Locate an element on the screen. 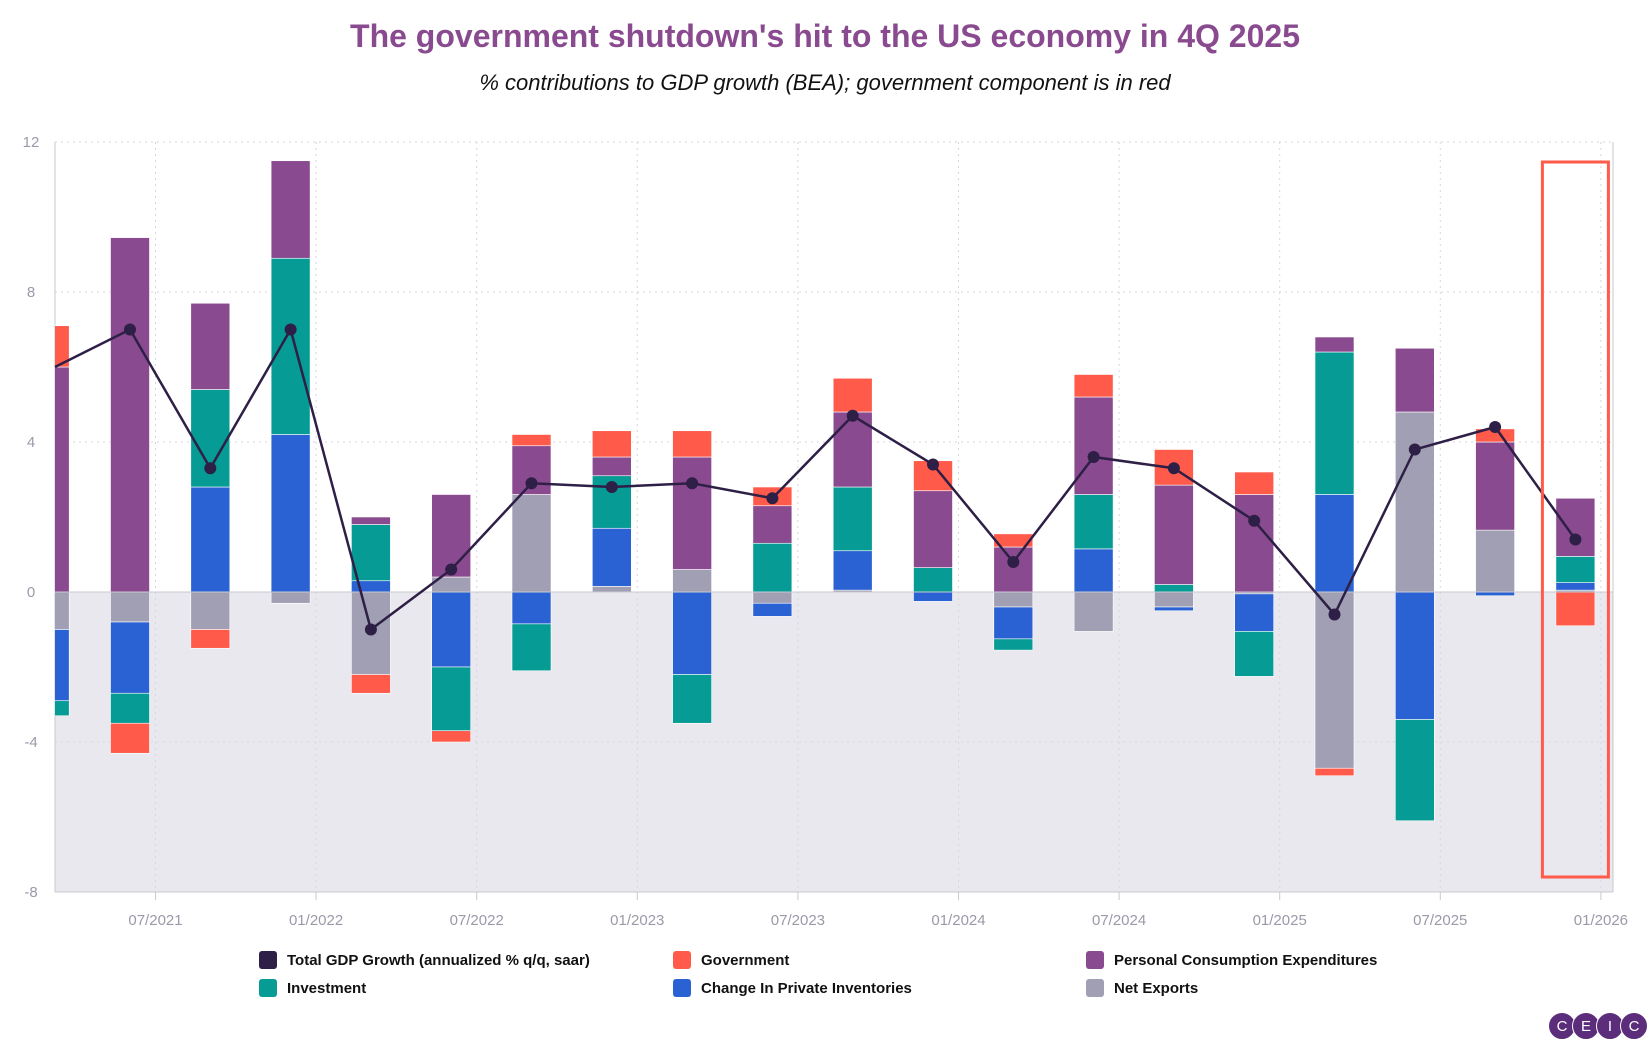  y-tick-label: -8 is located at coordinates (30, 892).